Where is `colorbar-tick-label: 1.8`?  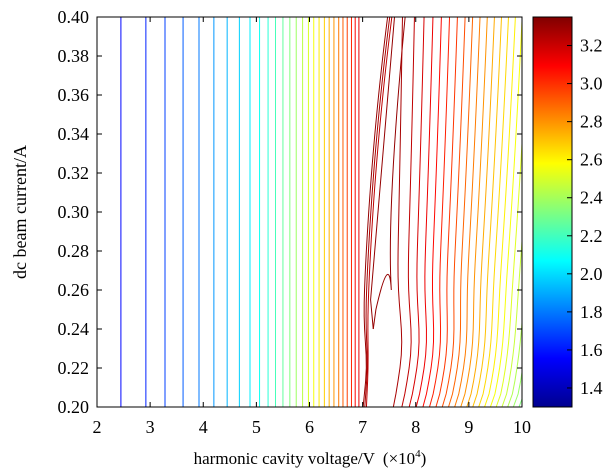
colorbar-tick-label: 1.8 is located at coordinates (591, 312).